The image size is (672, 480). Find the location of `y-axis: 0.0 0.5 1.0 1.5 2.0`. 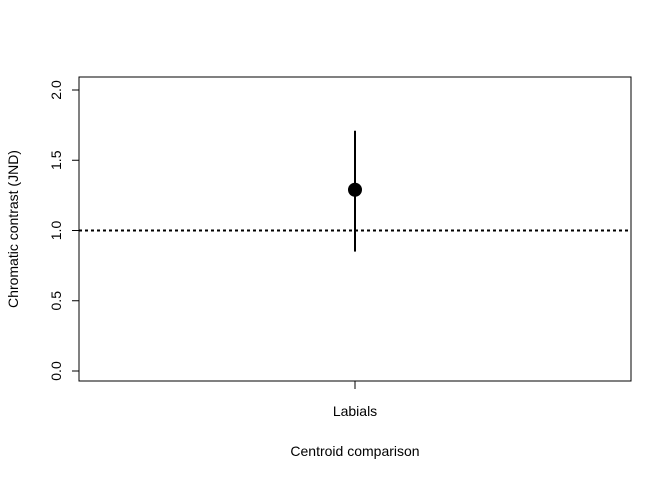

y-axis: 0.0 0.5 1.0 1.5 2.0 is located at coordinates (64, 230).